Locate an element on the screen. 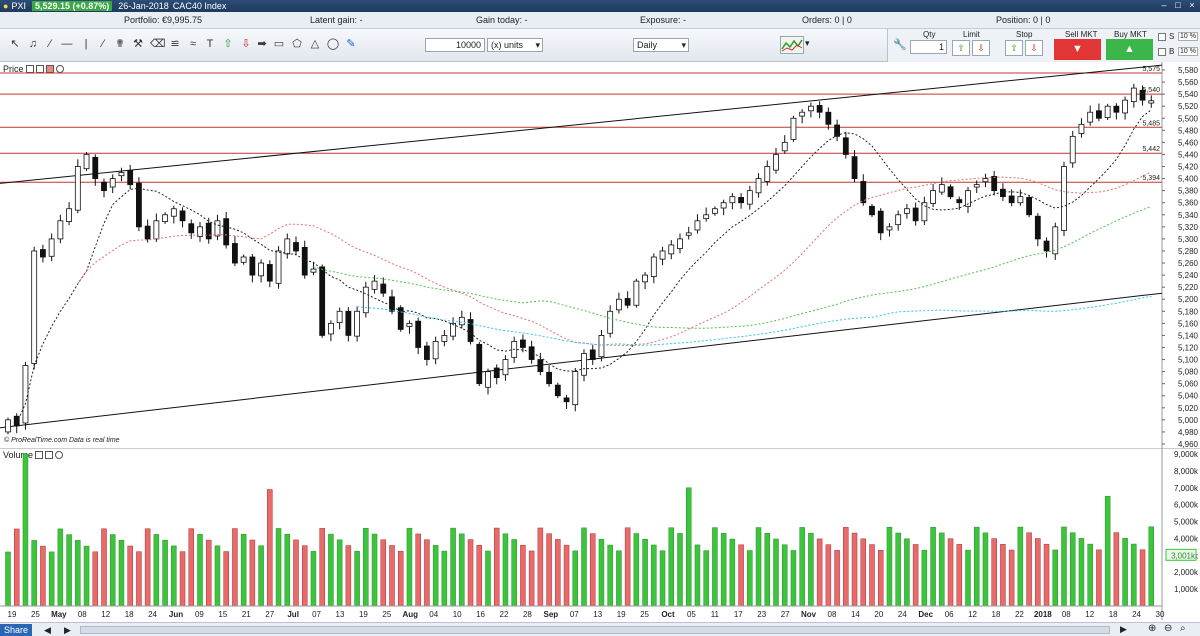  horizontal-line-icon: — is located at coordinates (67, 44).